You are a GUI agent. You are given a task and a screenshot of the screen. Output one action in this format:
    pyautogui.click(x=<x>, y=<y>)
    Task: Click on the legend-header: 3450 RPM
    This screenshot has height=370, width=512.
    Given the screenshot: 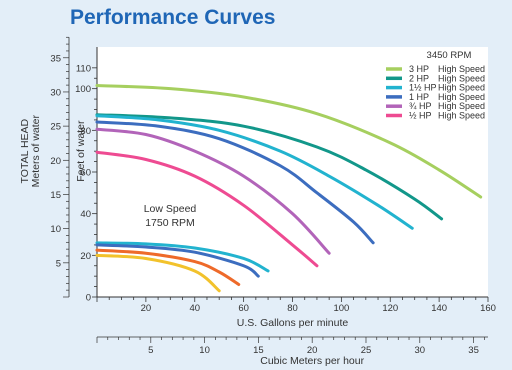 What is the action you would take?
    pyautogui.click(x=449, y=55)
    